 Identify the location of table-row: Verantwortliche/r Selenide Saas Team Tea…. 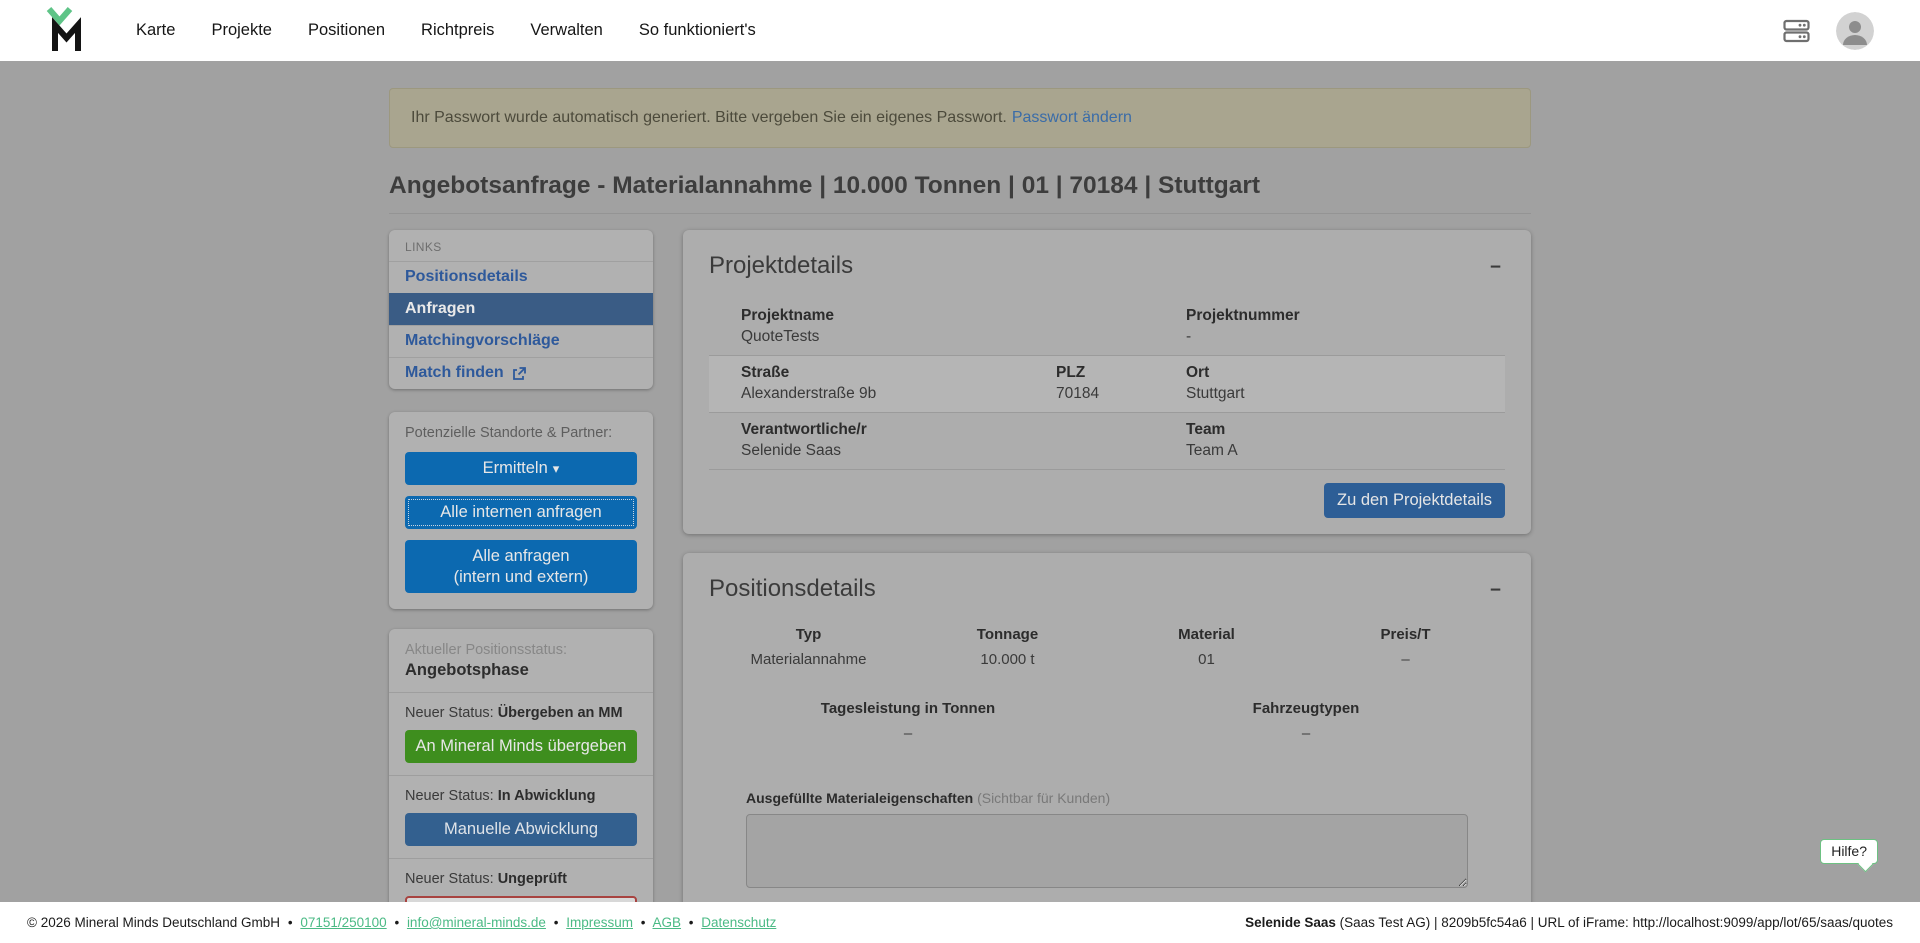
(1107, 441).